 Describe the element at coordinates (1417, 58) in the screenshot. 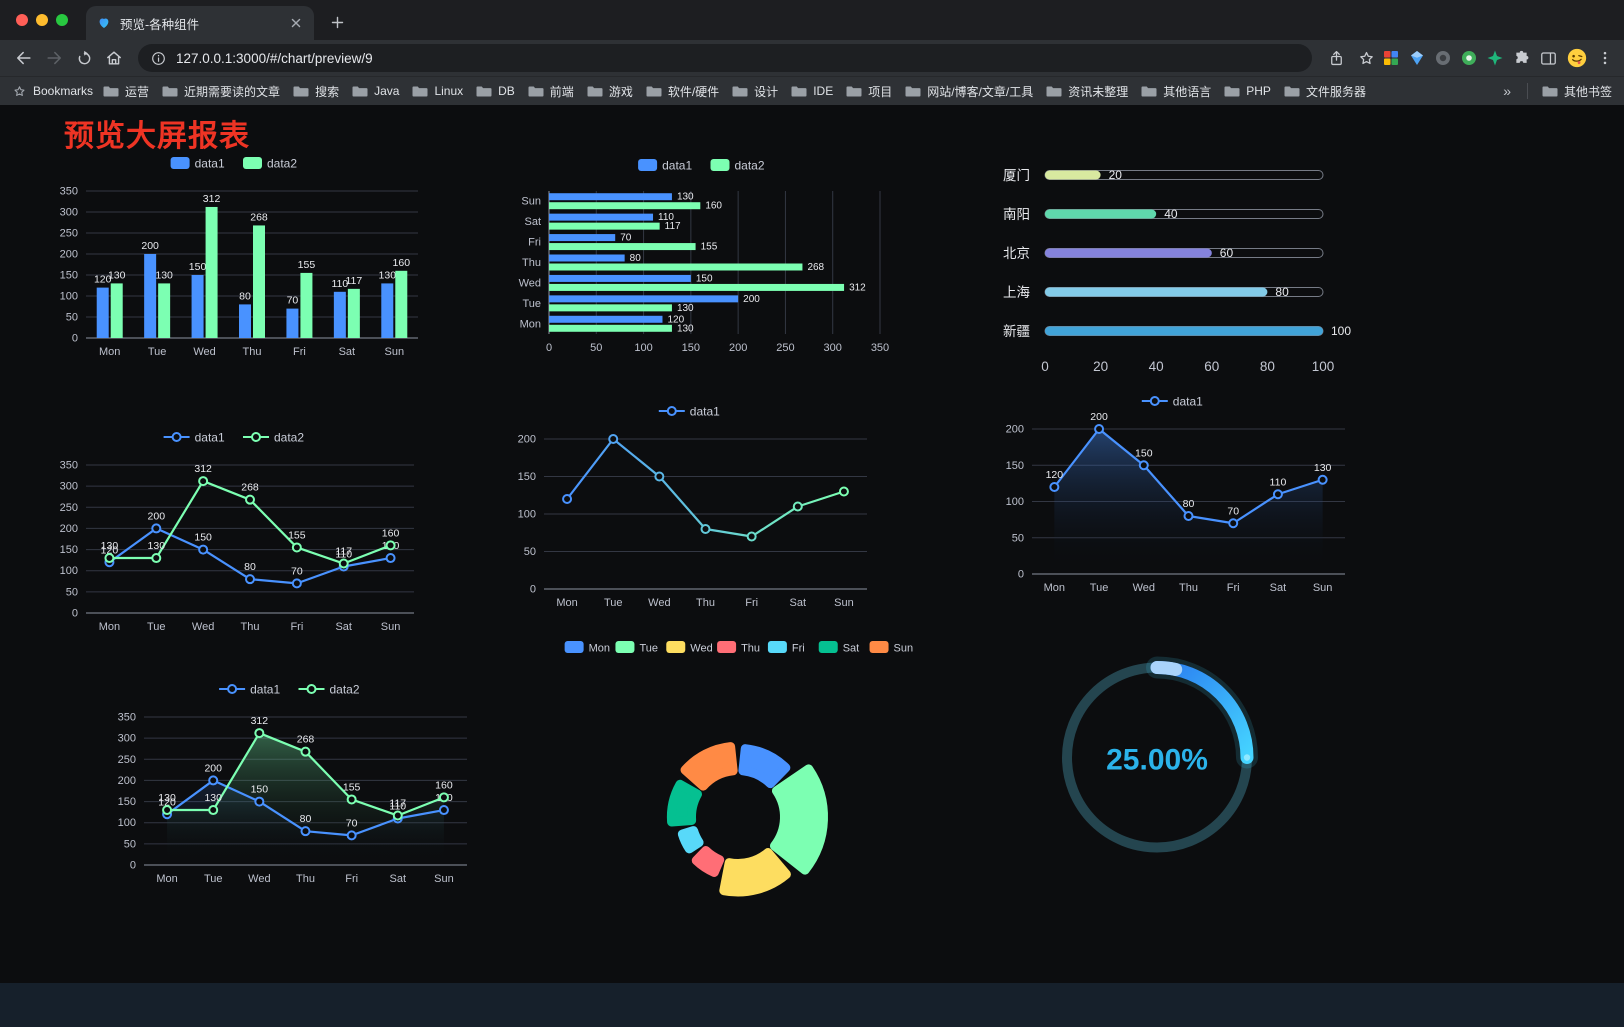

I see `extension-gem-icon` at that location.